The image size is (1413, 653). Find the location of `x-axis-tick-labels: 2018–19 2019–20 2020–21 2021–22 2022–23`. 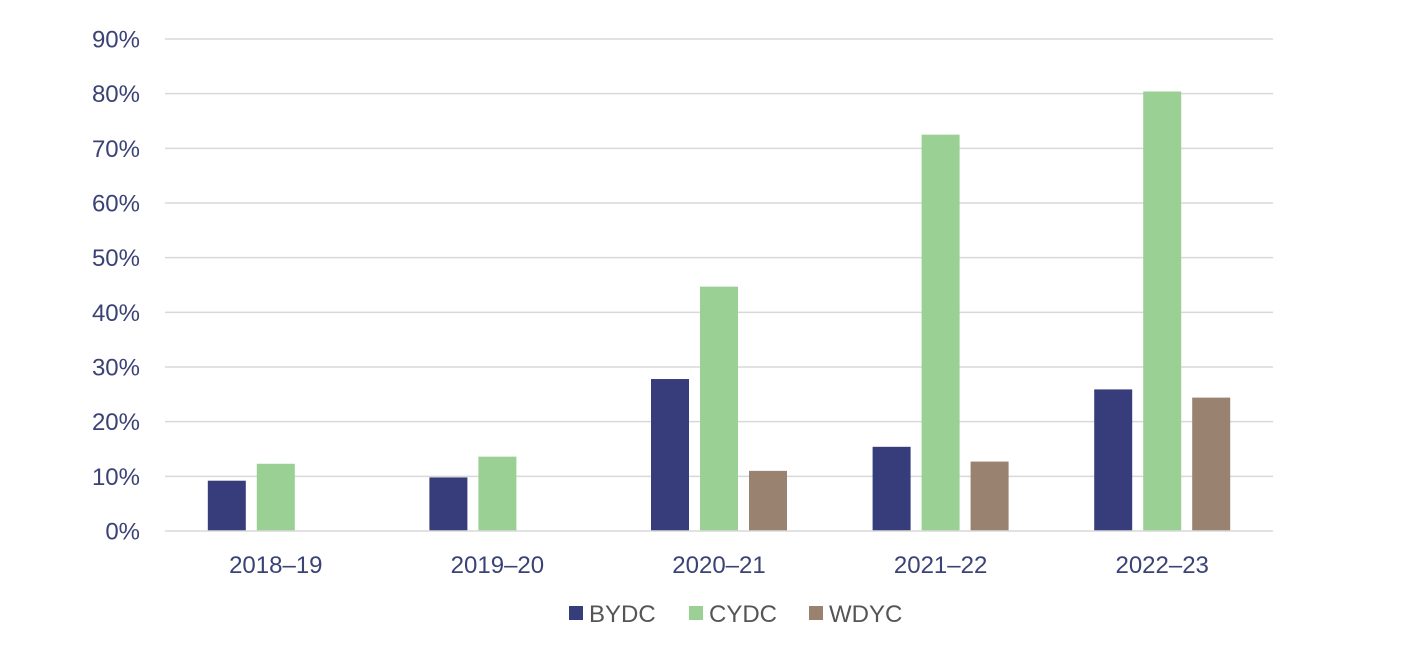

x-axis-tick-labels: 2018–19 2019–20 2020–21 2021–22 2022–23 is located at coordinates (719, 565).